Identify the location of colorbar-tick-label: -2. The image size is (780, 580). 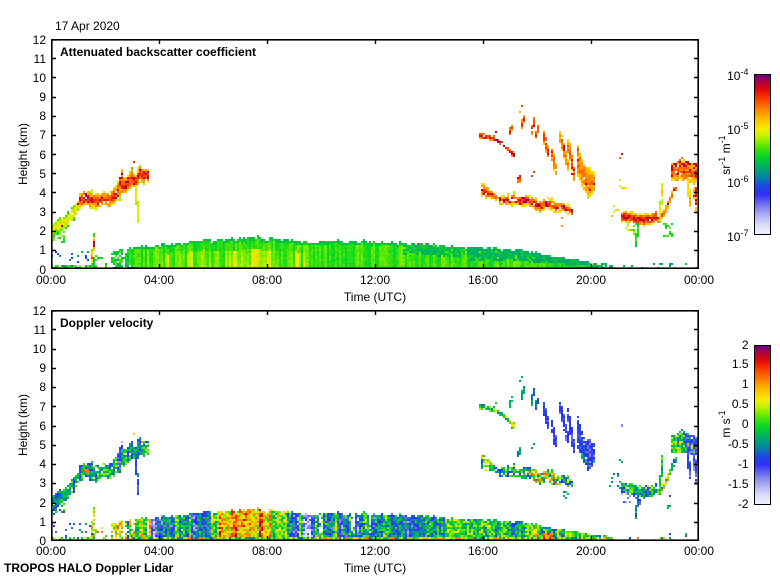
(743, 504).